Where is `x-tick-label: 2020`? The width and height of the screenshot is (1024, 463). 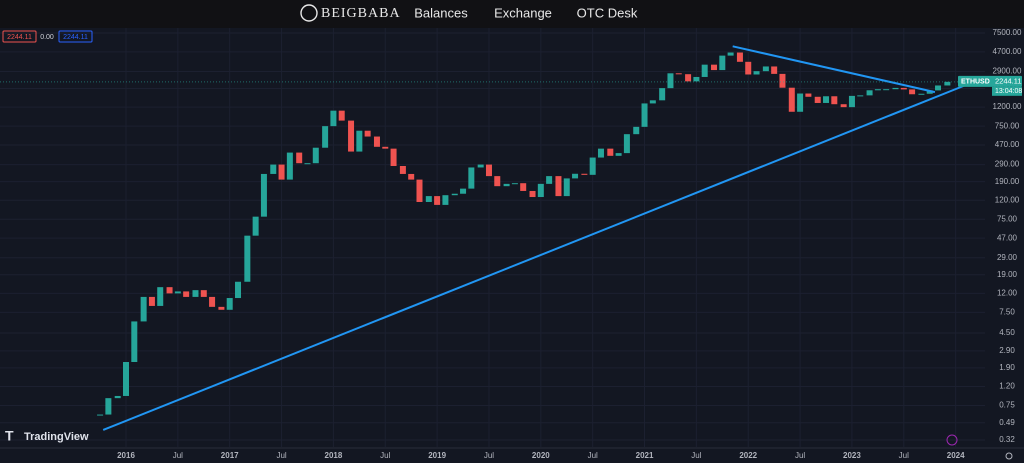
x-tick-label: 2020 is located at coordinates (541, 455).